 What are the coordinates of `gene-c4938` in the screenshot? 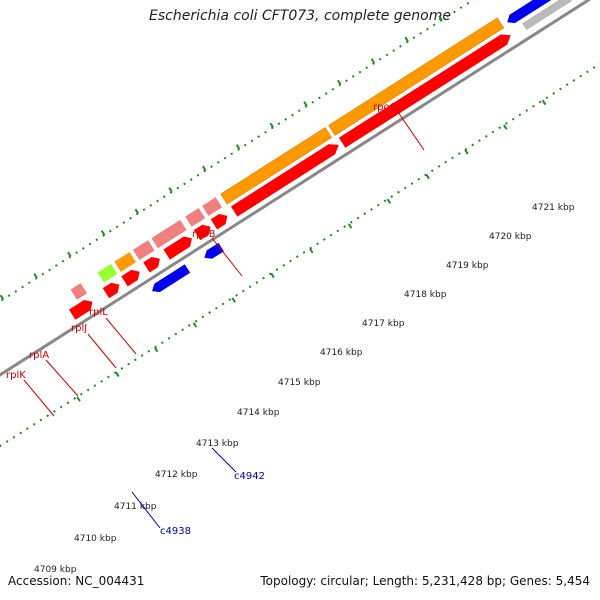 It's located at (170, 279).